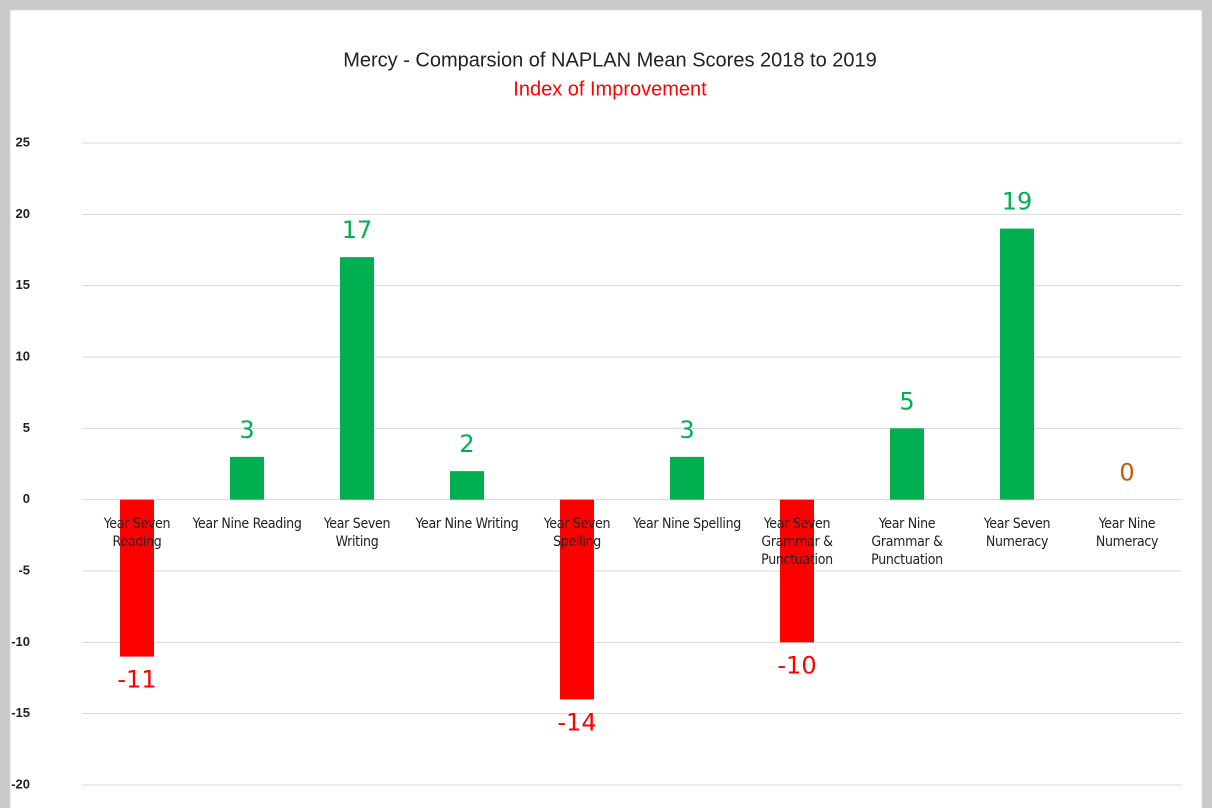  Describe the element at coordinates (576, 722) in the screenshot. I see `data-label: -14` at that location.